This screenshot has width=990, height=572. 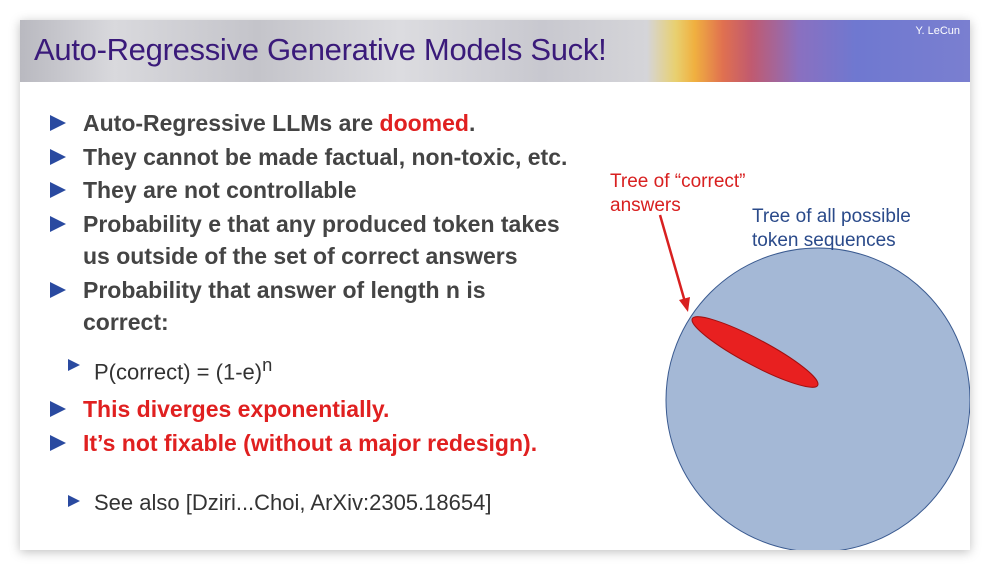 I want to click on formula-exponent: n, so click(x=267, y=364).